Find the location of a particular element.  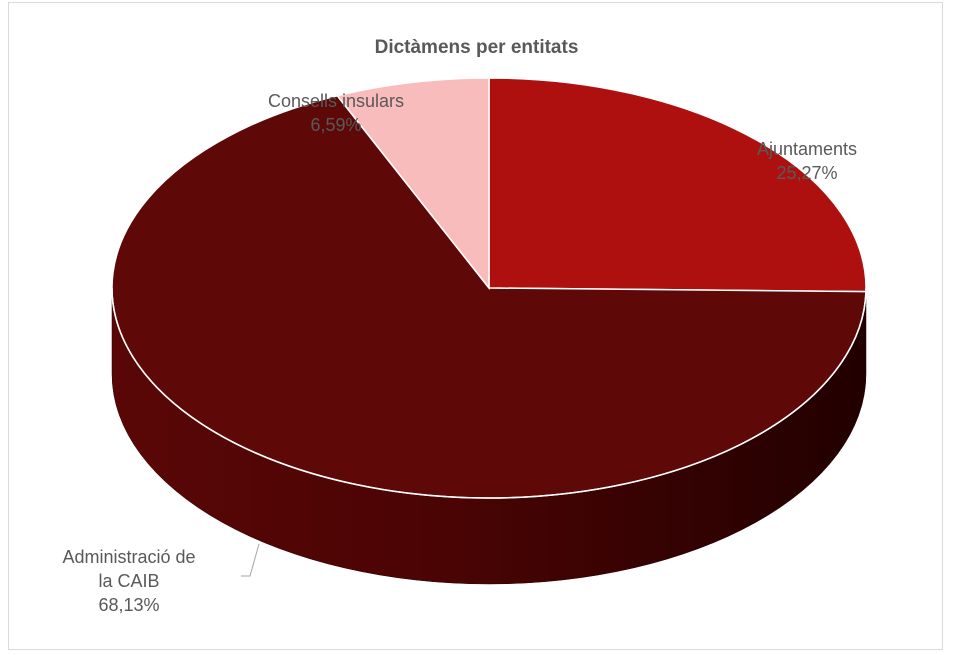

chart-title: Dictàmens per entitats is located at coordinates (476, 47).